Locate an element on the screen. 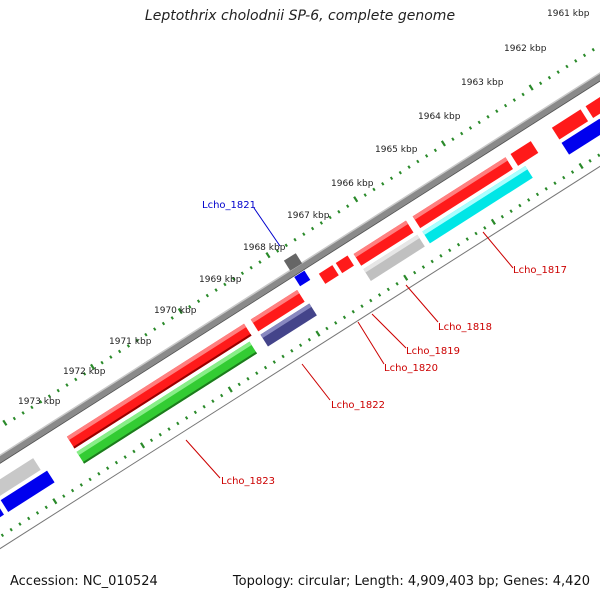  gene-blue-right is located at coordinates (580, 136).